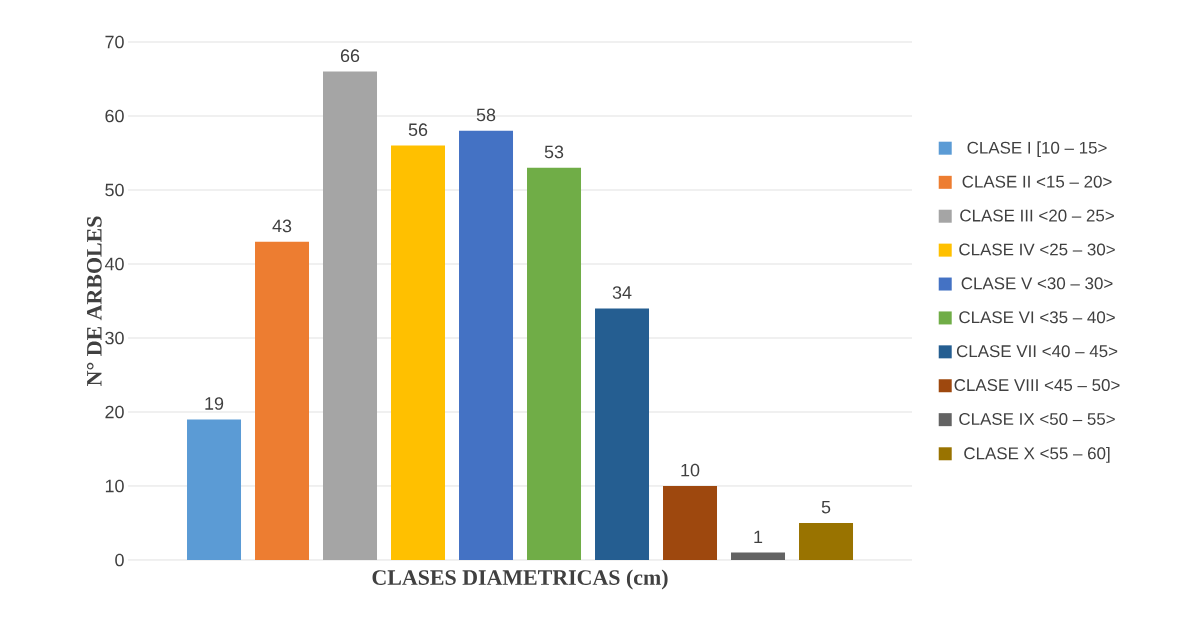 Image resolution: width=1184 pixels, height=622 pixels. Describe the element at coordinates (114, 412) in the screenshot. I see `y-tick-label: 20` at that location.